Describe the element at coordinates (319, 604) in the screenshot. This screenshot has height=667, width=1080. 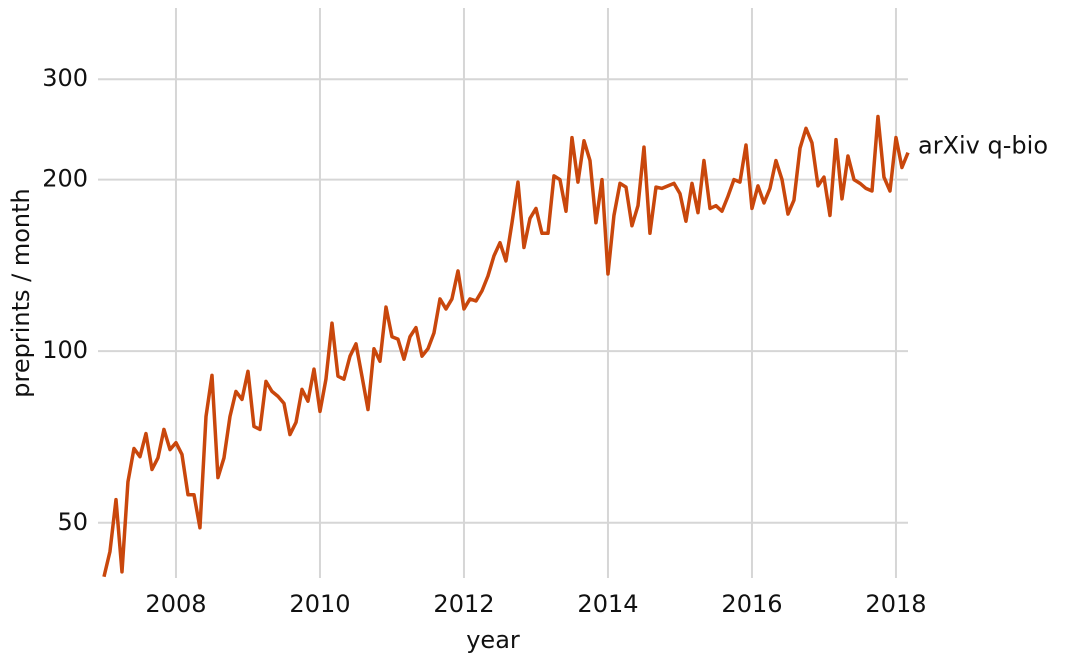
I see `x-tick-label: 2010` at that location.